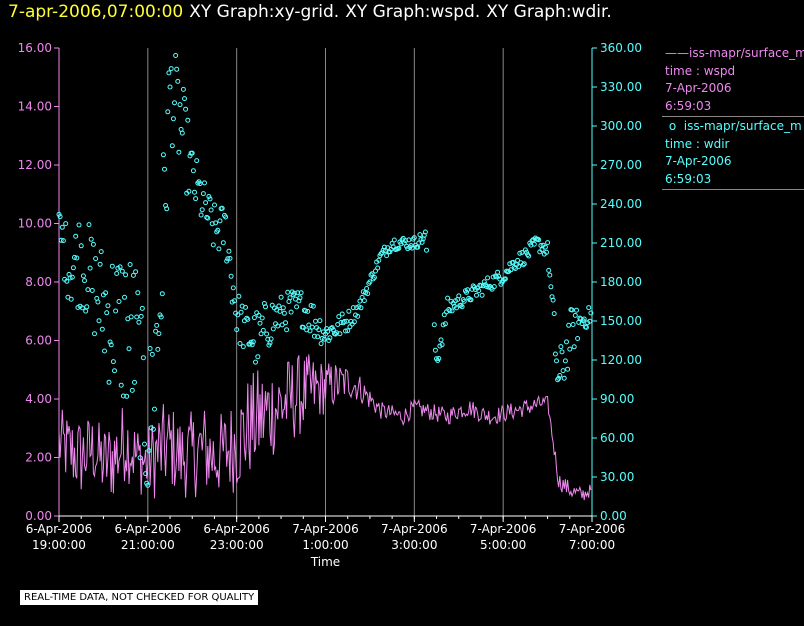  Describe the element at coordinates (700, 70) in the screenshot. I see `legend-wspd-var: time : wspd` at that location.